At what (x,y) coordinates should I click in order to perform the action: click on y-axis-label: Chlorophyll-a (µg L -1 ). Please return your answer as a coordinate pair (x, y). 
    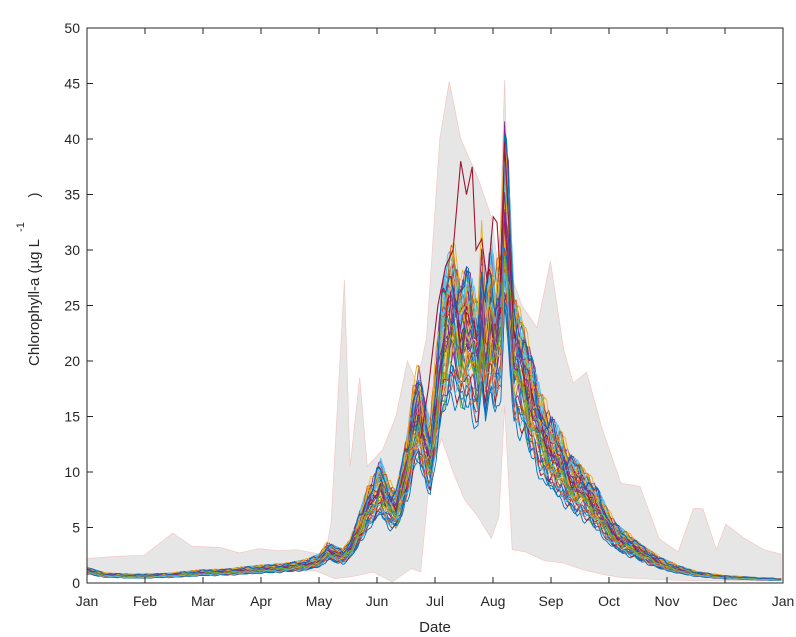
    Looking at the image, I should click on (29, 280).